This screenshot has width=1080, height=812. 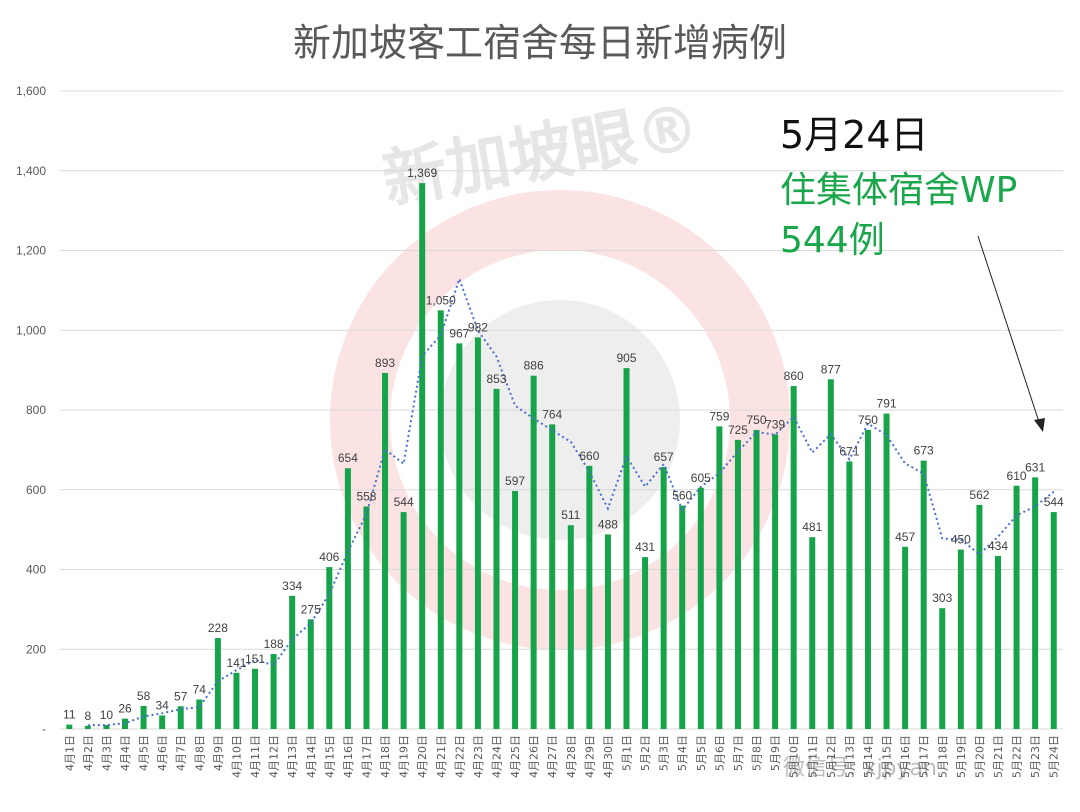 What do you see at coordinates (979, 495) in the screenshot?
I see `data-label: 562` at bounding box center [979, 495].